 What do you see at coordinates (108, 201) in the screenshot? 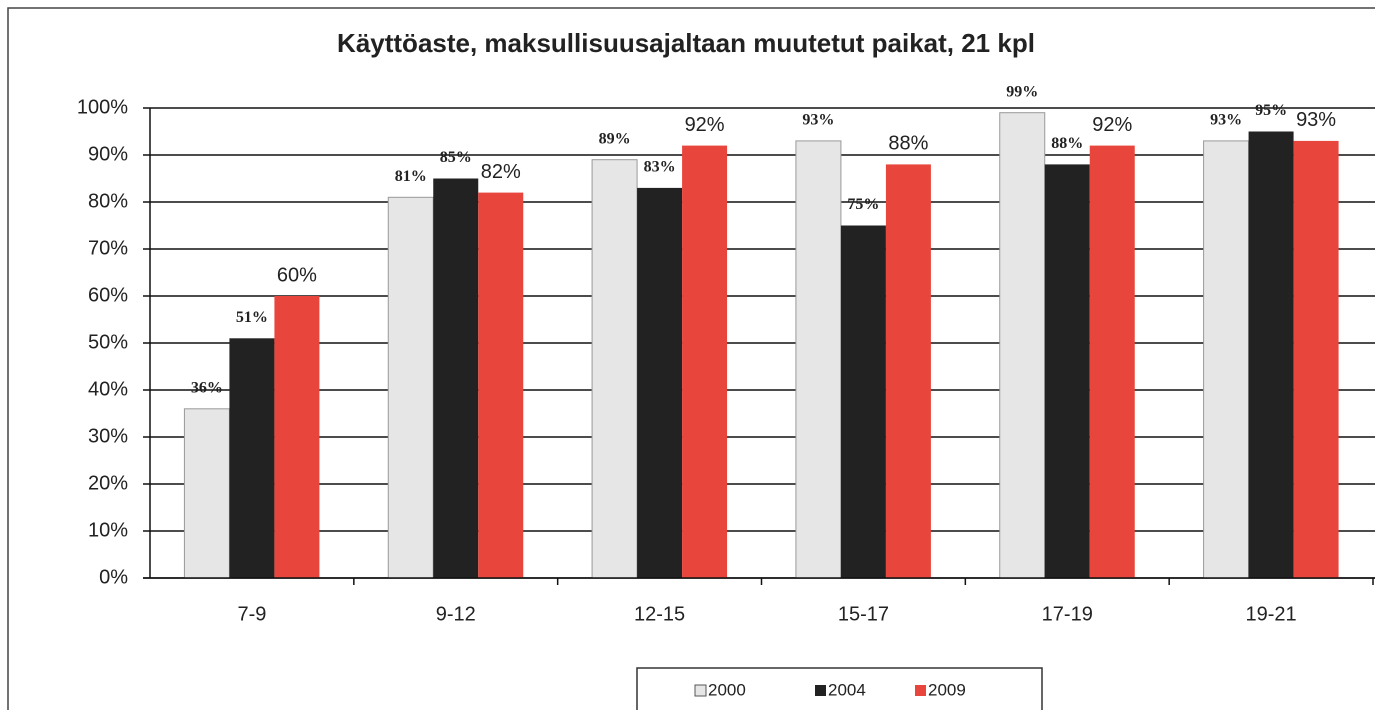
I see `y-tick-label: 80%` at bounding box center [108, 201].